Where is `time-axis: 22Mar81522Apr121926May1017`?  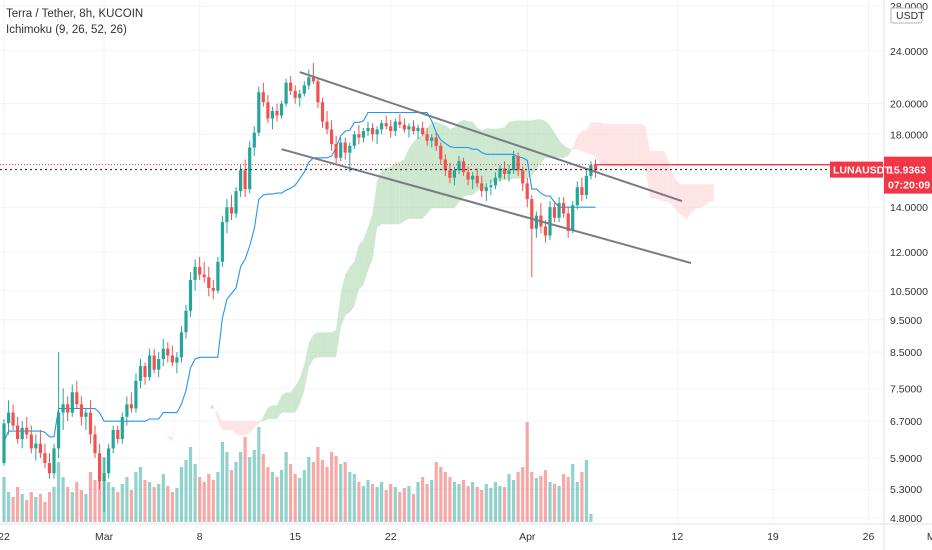 time-axis: 22Mar81522Apr121926May1017 is located at coordinates (466, 533).